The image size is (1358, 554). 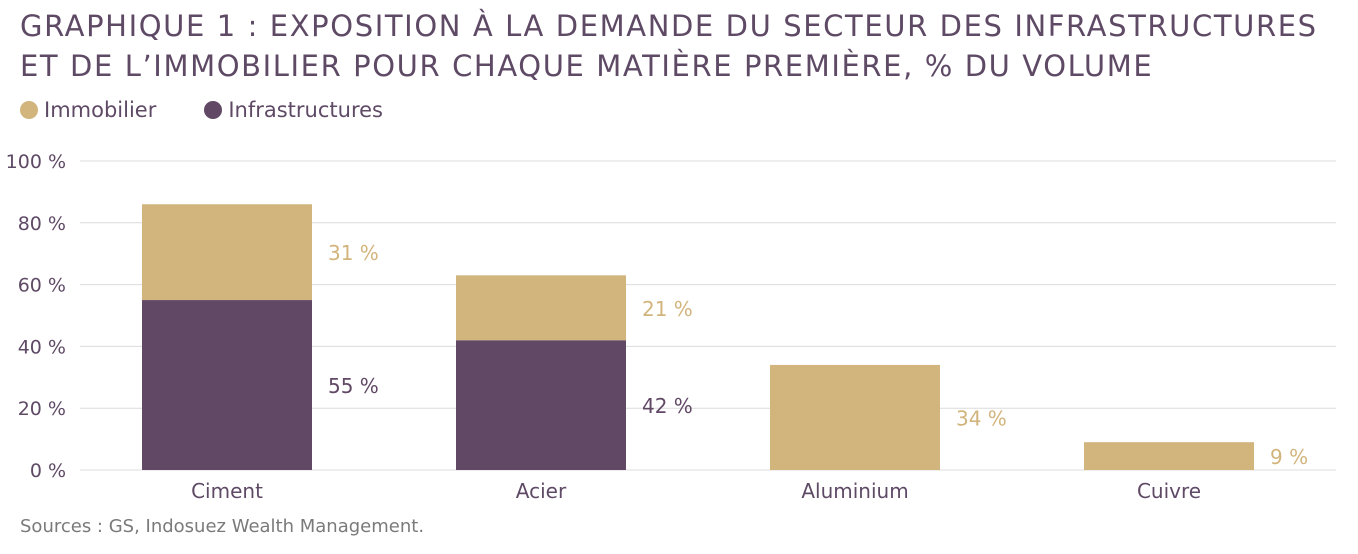 What do you see at coordinates (541, 491) in the screenshot?
I see `x-tick-label: Acier` at bounding box center [541, 491].